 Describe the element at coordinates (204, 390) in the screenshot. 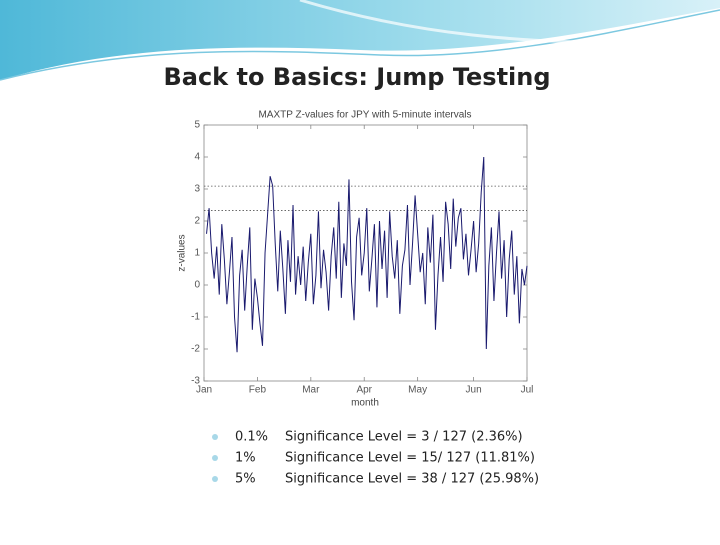

I see `x-tick-label: Jan` at that location.